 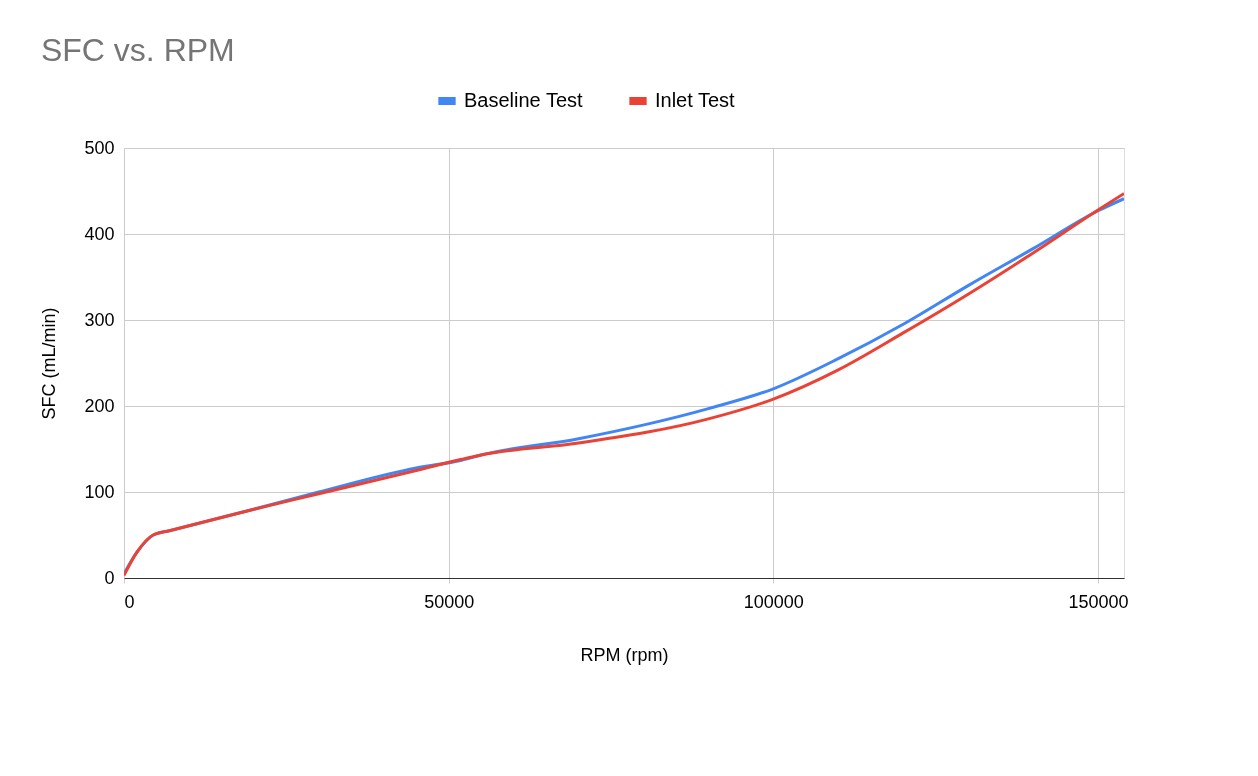 What do you see at coordinates (99, 233) in the screenshot?
I see `y-tick-label: 400` at bounding box center [99, 233].